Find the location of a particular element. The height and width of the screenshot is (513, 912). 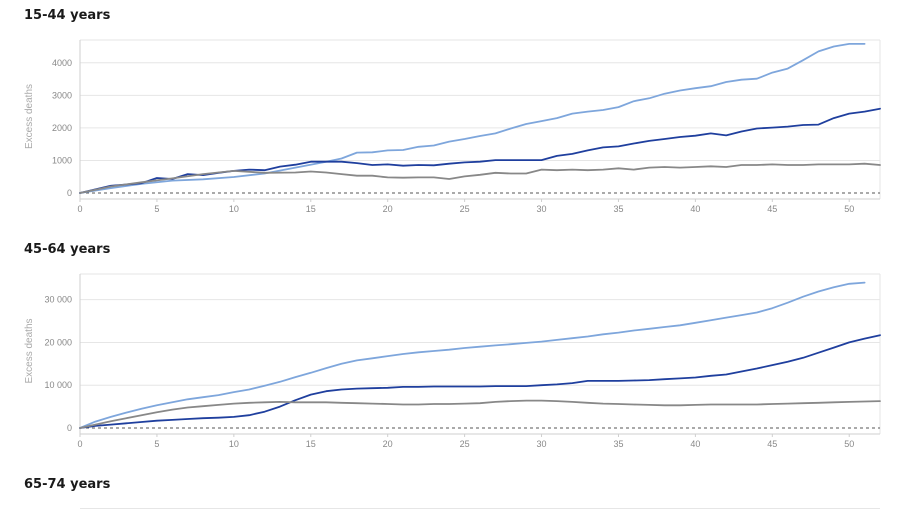

y-tick-label: 4000 is located at coordinates (62, 63).